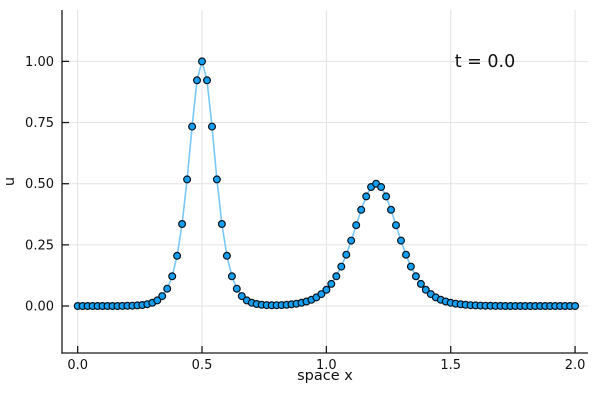  Describe the element at coordinates (326, 365) in the screenshot. I see `x-tick-label: 1.0` at that location.